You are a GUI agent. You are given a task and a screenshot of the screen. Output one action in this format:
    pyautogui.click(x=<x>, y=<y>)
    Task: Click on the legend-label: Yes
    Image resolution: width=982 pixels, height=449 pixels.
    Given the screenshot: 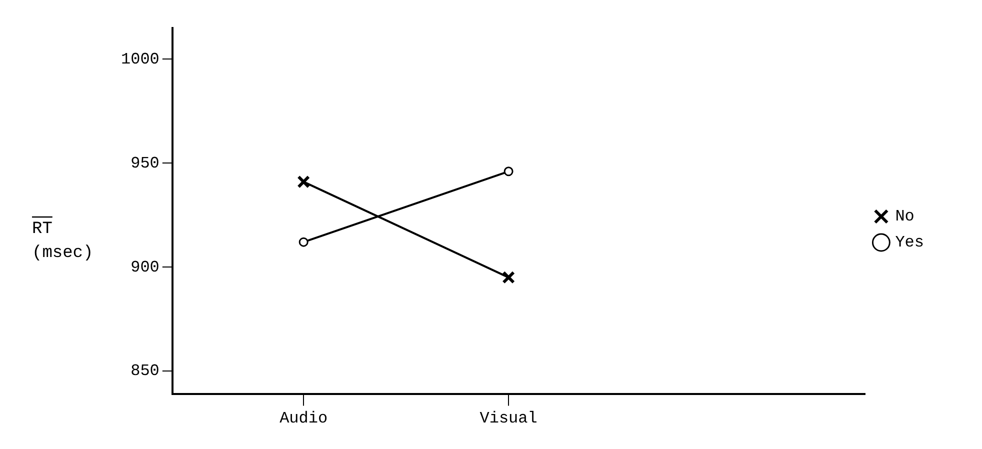 What is the action you would take?
    pyautogui.click(x=909, y=243)
    